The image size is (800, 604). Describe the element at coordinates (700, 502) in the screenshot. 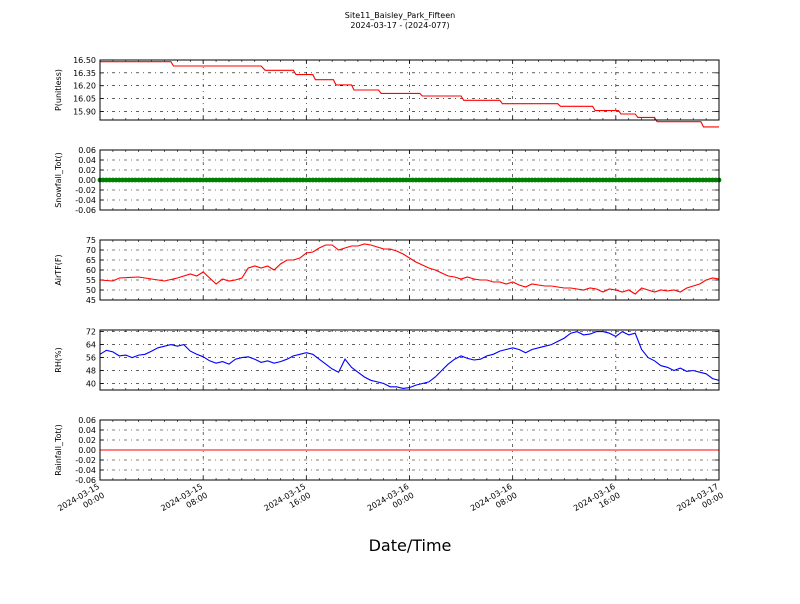

I see `x-tick-label: 2024-03-1700:00` at that location.